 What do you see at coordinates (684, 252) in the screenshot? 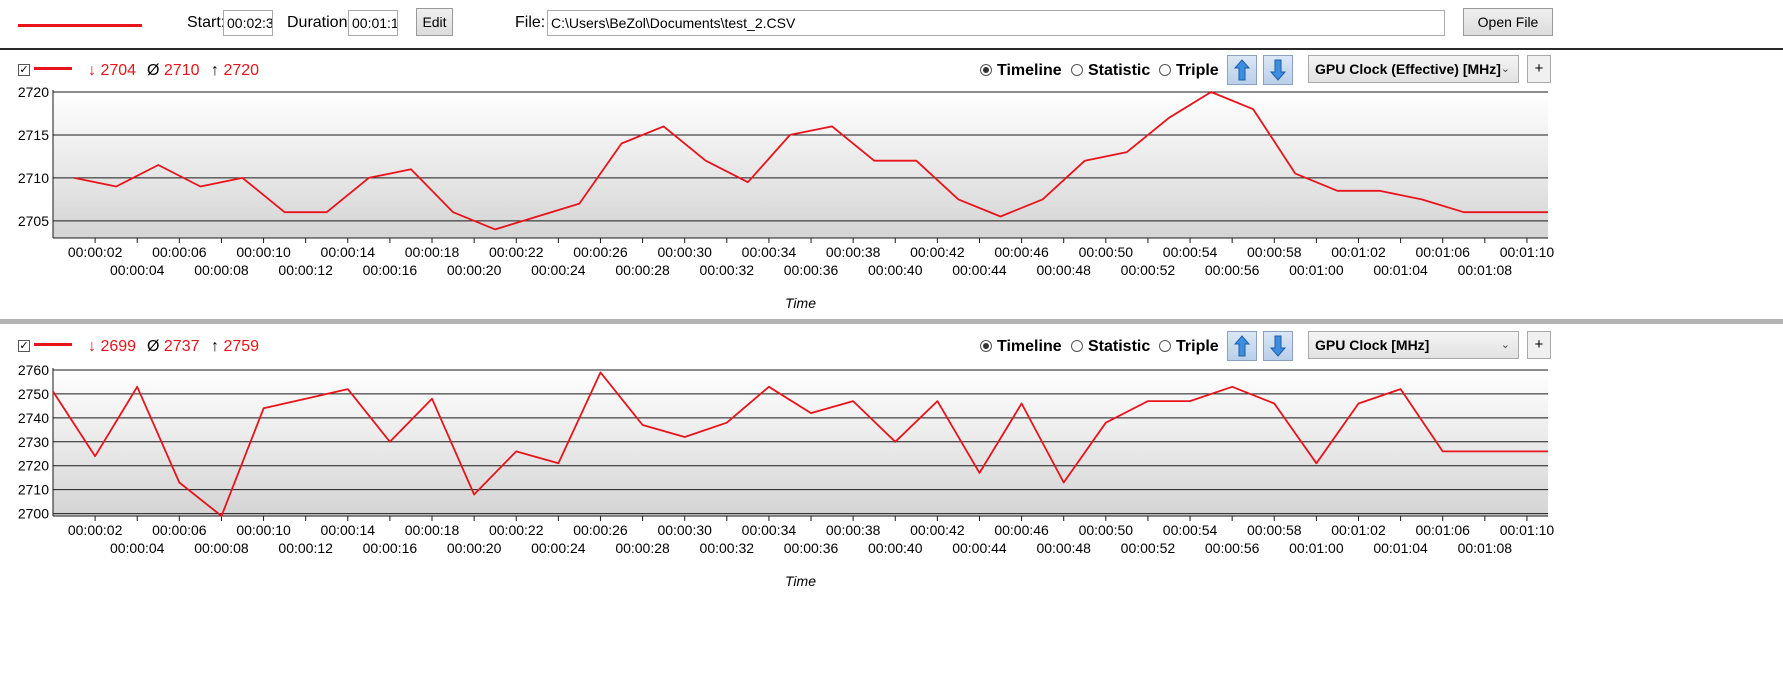
I see `x-tick-label: 00:00:30` at bounding box center [684, 252].